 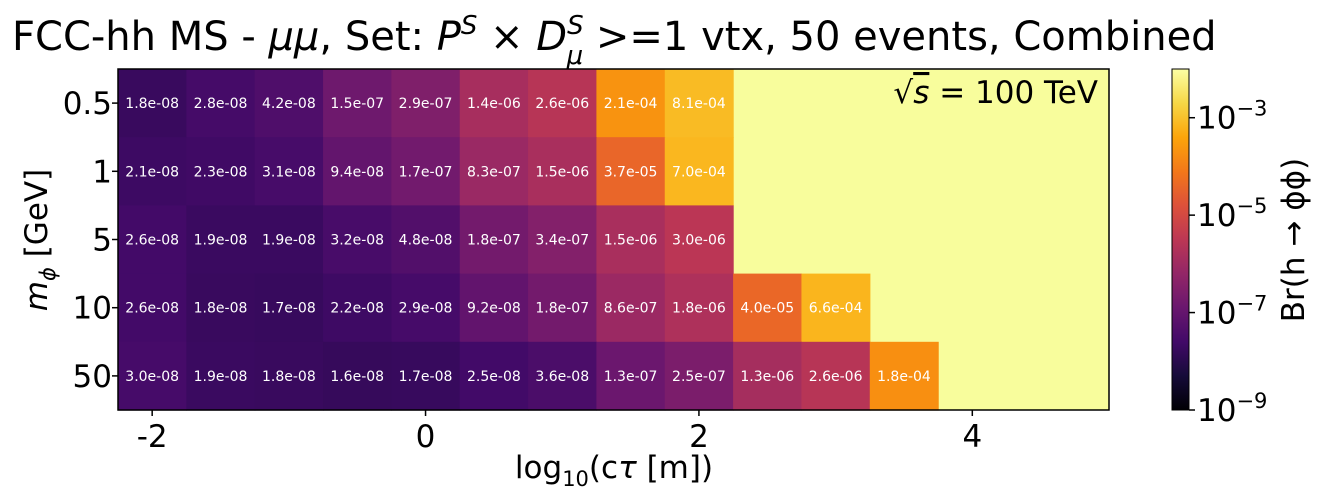 I want to click on x-axis-label: log10(cτ [m]), so click(x=614, y=470).